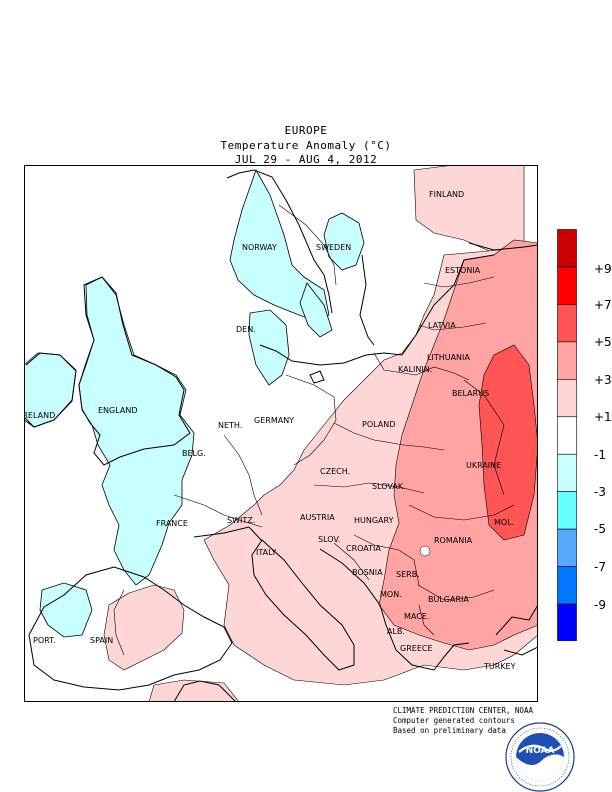 The height and width of the screenshot is (792, 612). Describe the element at coordinates (600, 567) in the screenshot. I see `legend-label: -7` at that location.